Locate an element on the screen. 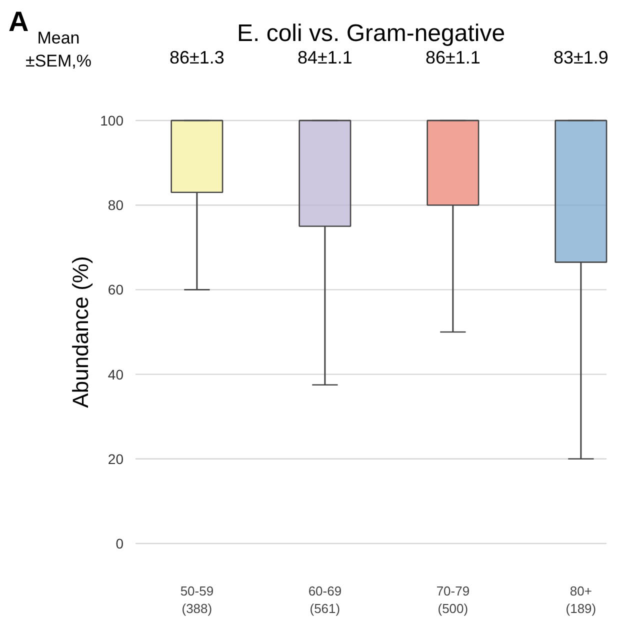  x-tick-label: 80+ (189) is located at coordinates (581, 600).